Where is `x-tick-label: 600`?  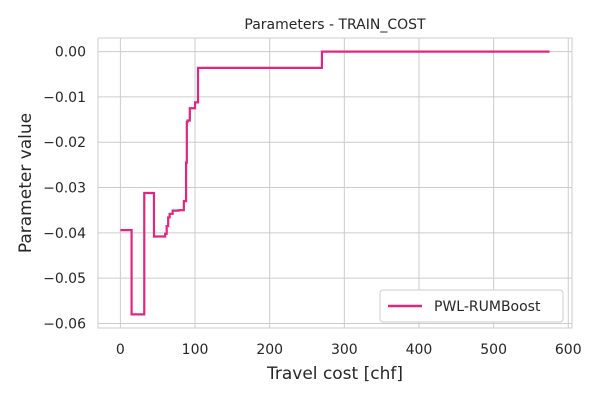
x-tick-label: 600 is located at coordinates (568, 350).